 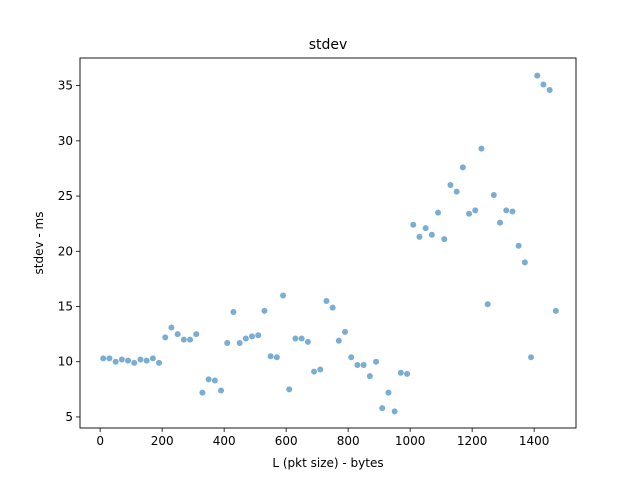 I want to click on y-tick-label: 25, so click(x=65, y=196).